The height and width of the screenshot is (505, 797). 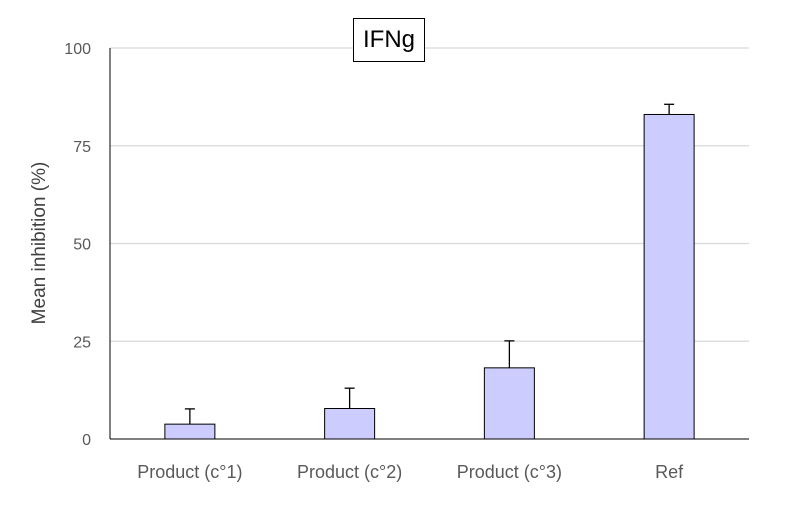 What do you see at coordinates (77, 49) in the screenshot?
I see `y-tick-label: 100` at bounding box center [77, 49].